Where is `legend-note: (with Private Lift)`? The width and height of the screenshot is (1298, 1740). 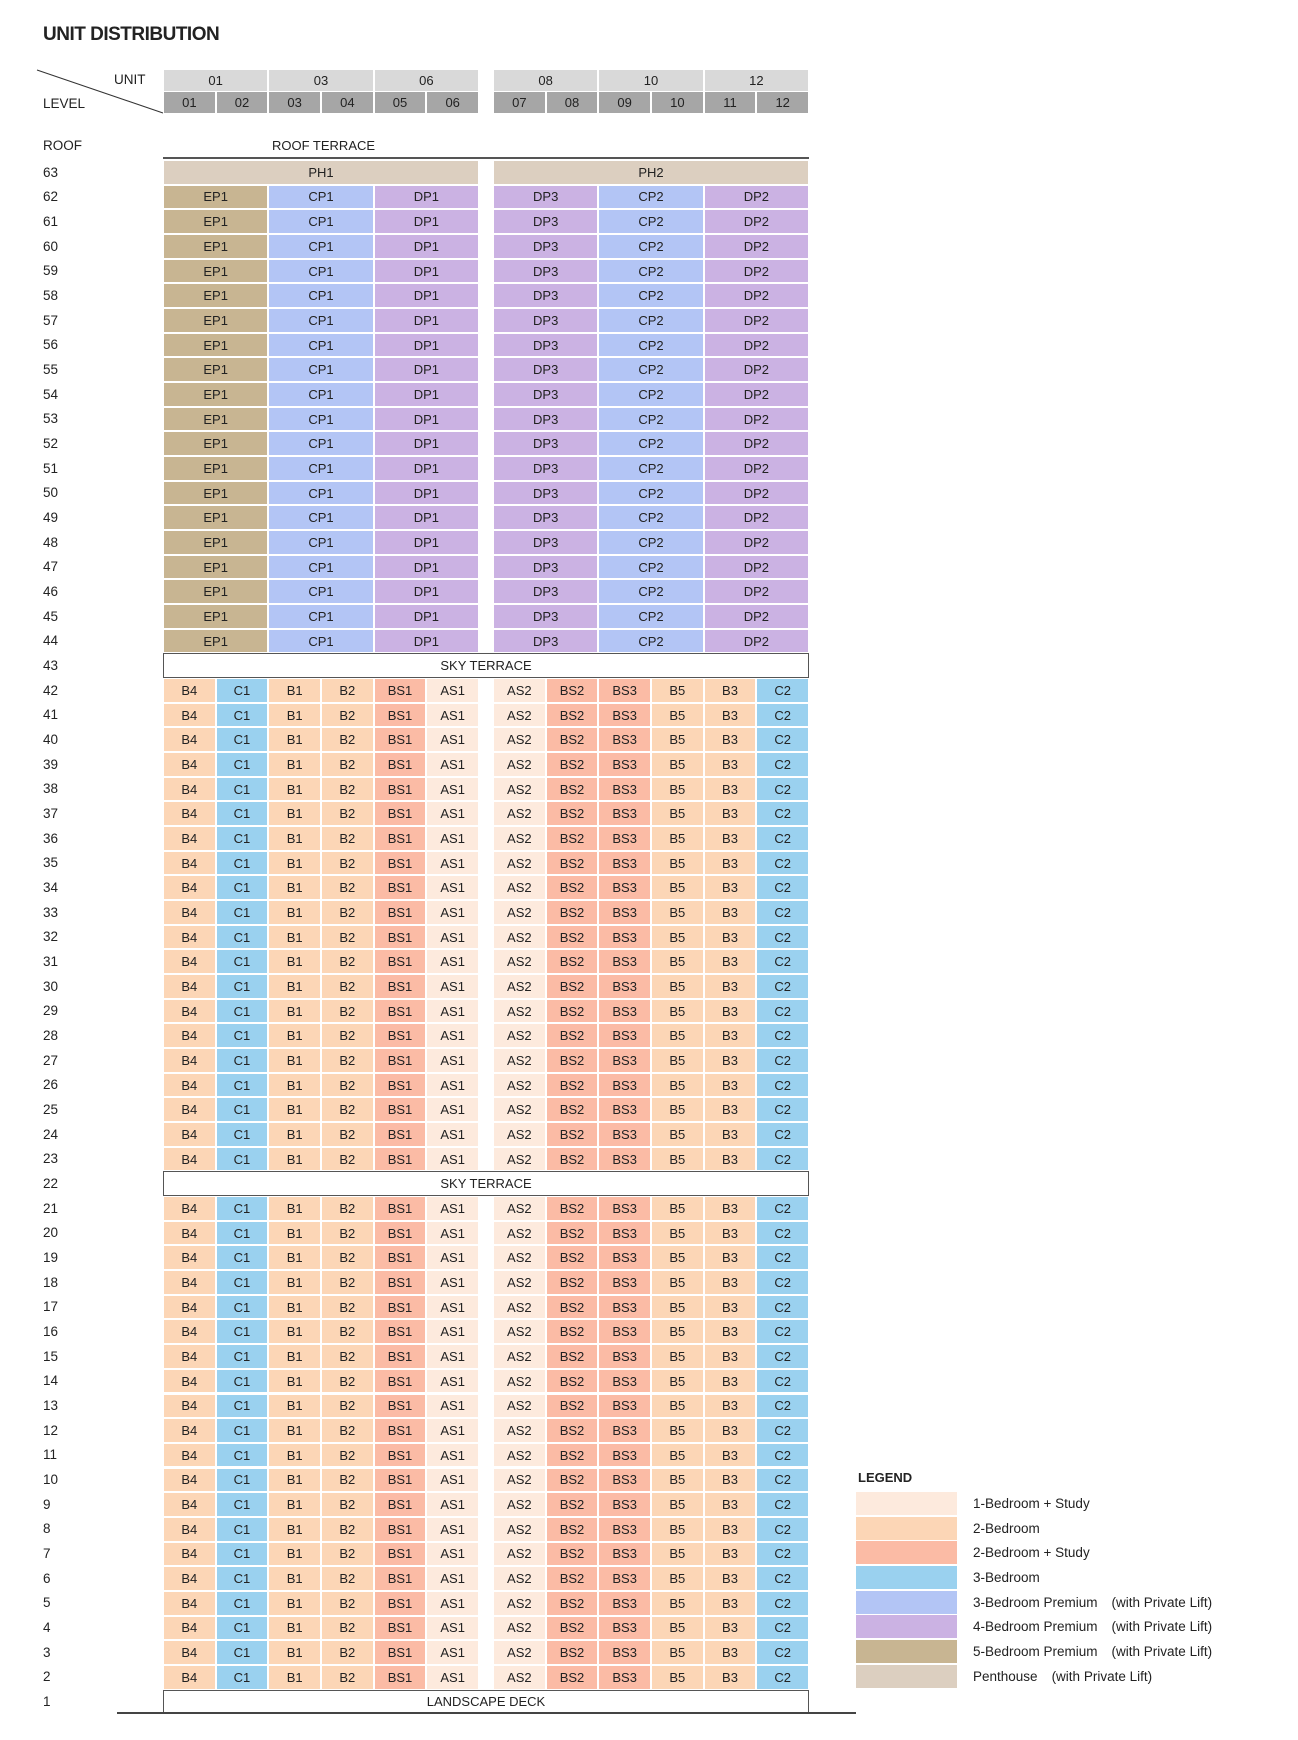 legend-note: (with Private Lift) is located at coordinates (1162, 1652).